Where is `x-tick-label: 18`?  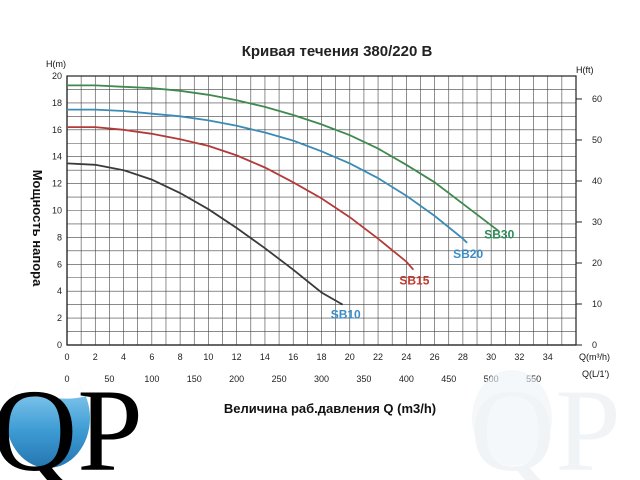 x-tick-label: 18 is located at coordinates (321, 357).